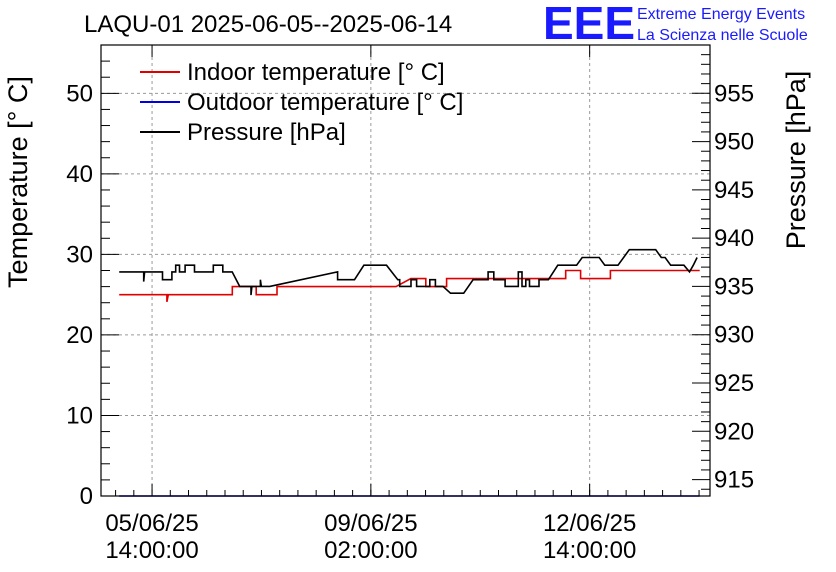 The height and width of the screenshot is (572, 836). Describe the element at coordinates (734, 93) in the screenshot. I see `y2-tick-label: 955` at that location.